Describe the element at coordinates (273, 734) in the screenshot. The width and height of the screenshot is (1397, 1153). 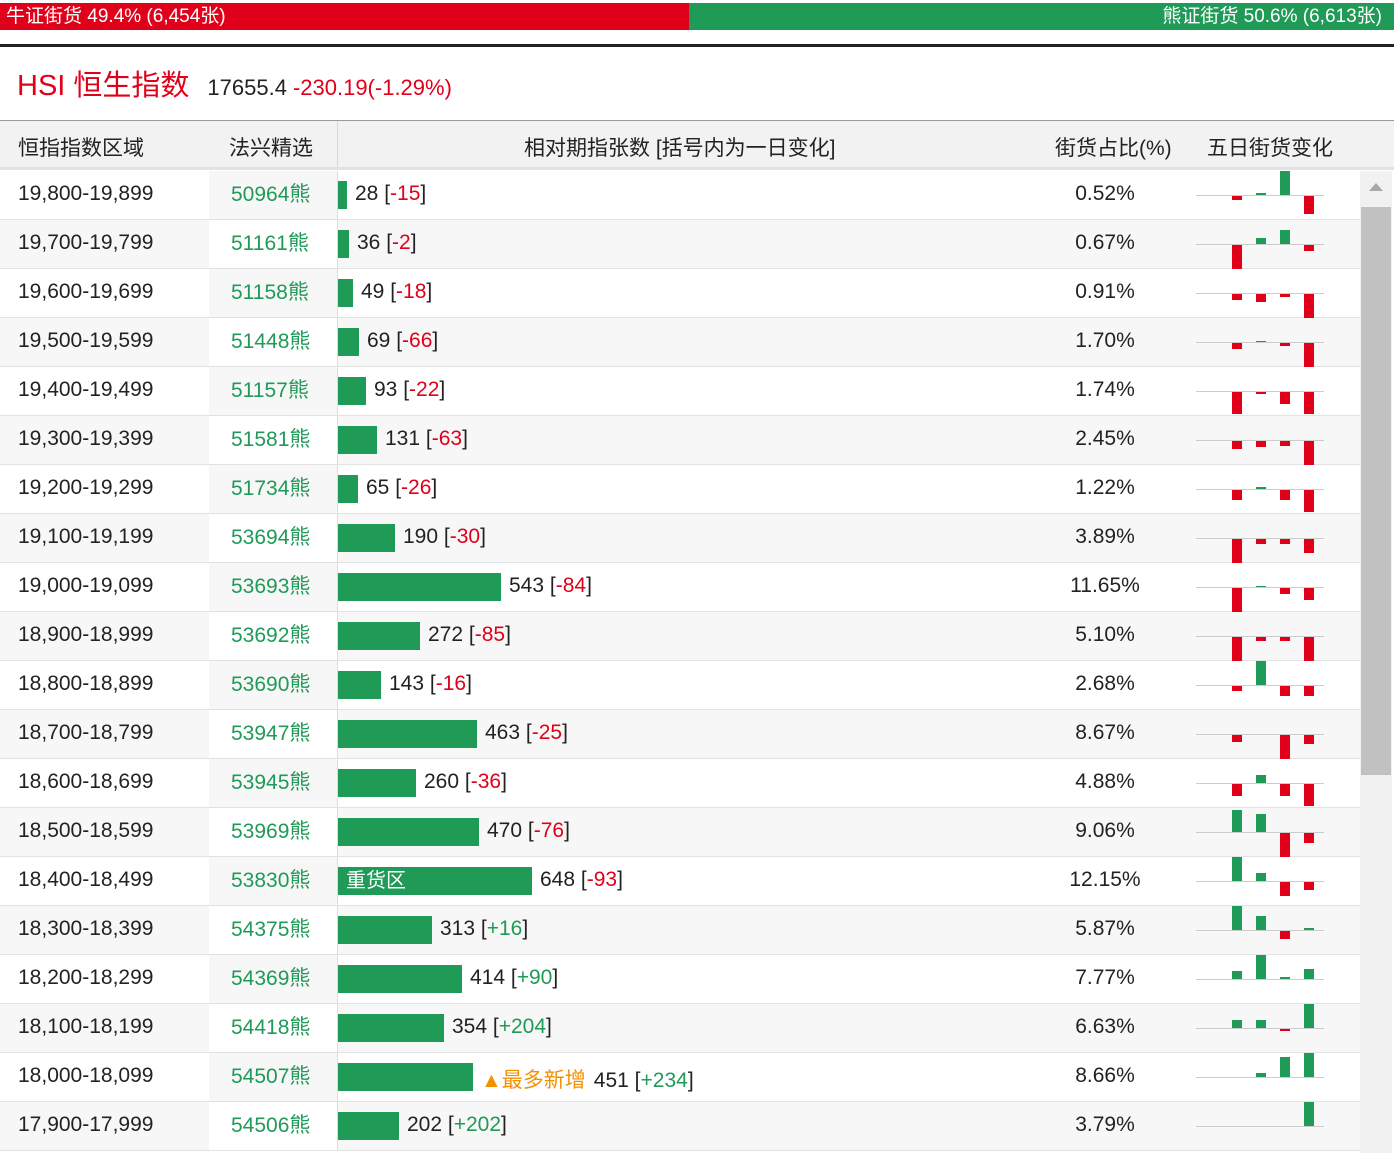
I see `warrant-code-link: 53947熊` at that location.